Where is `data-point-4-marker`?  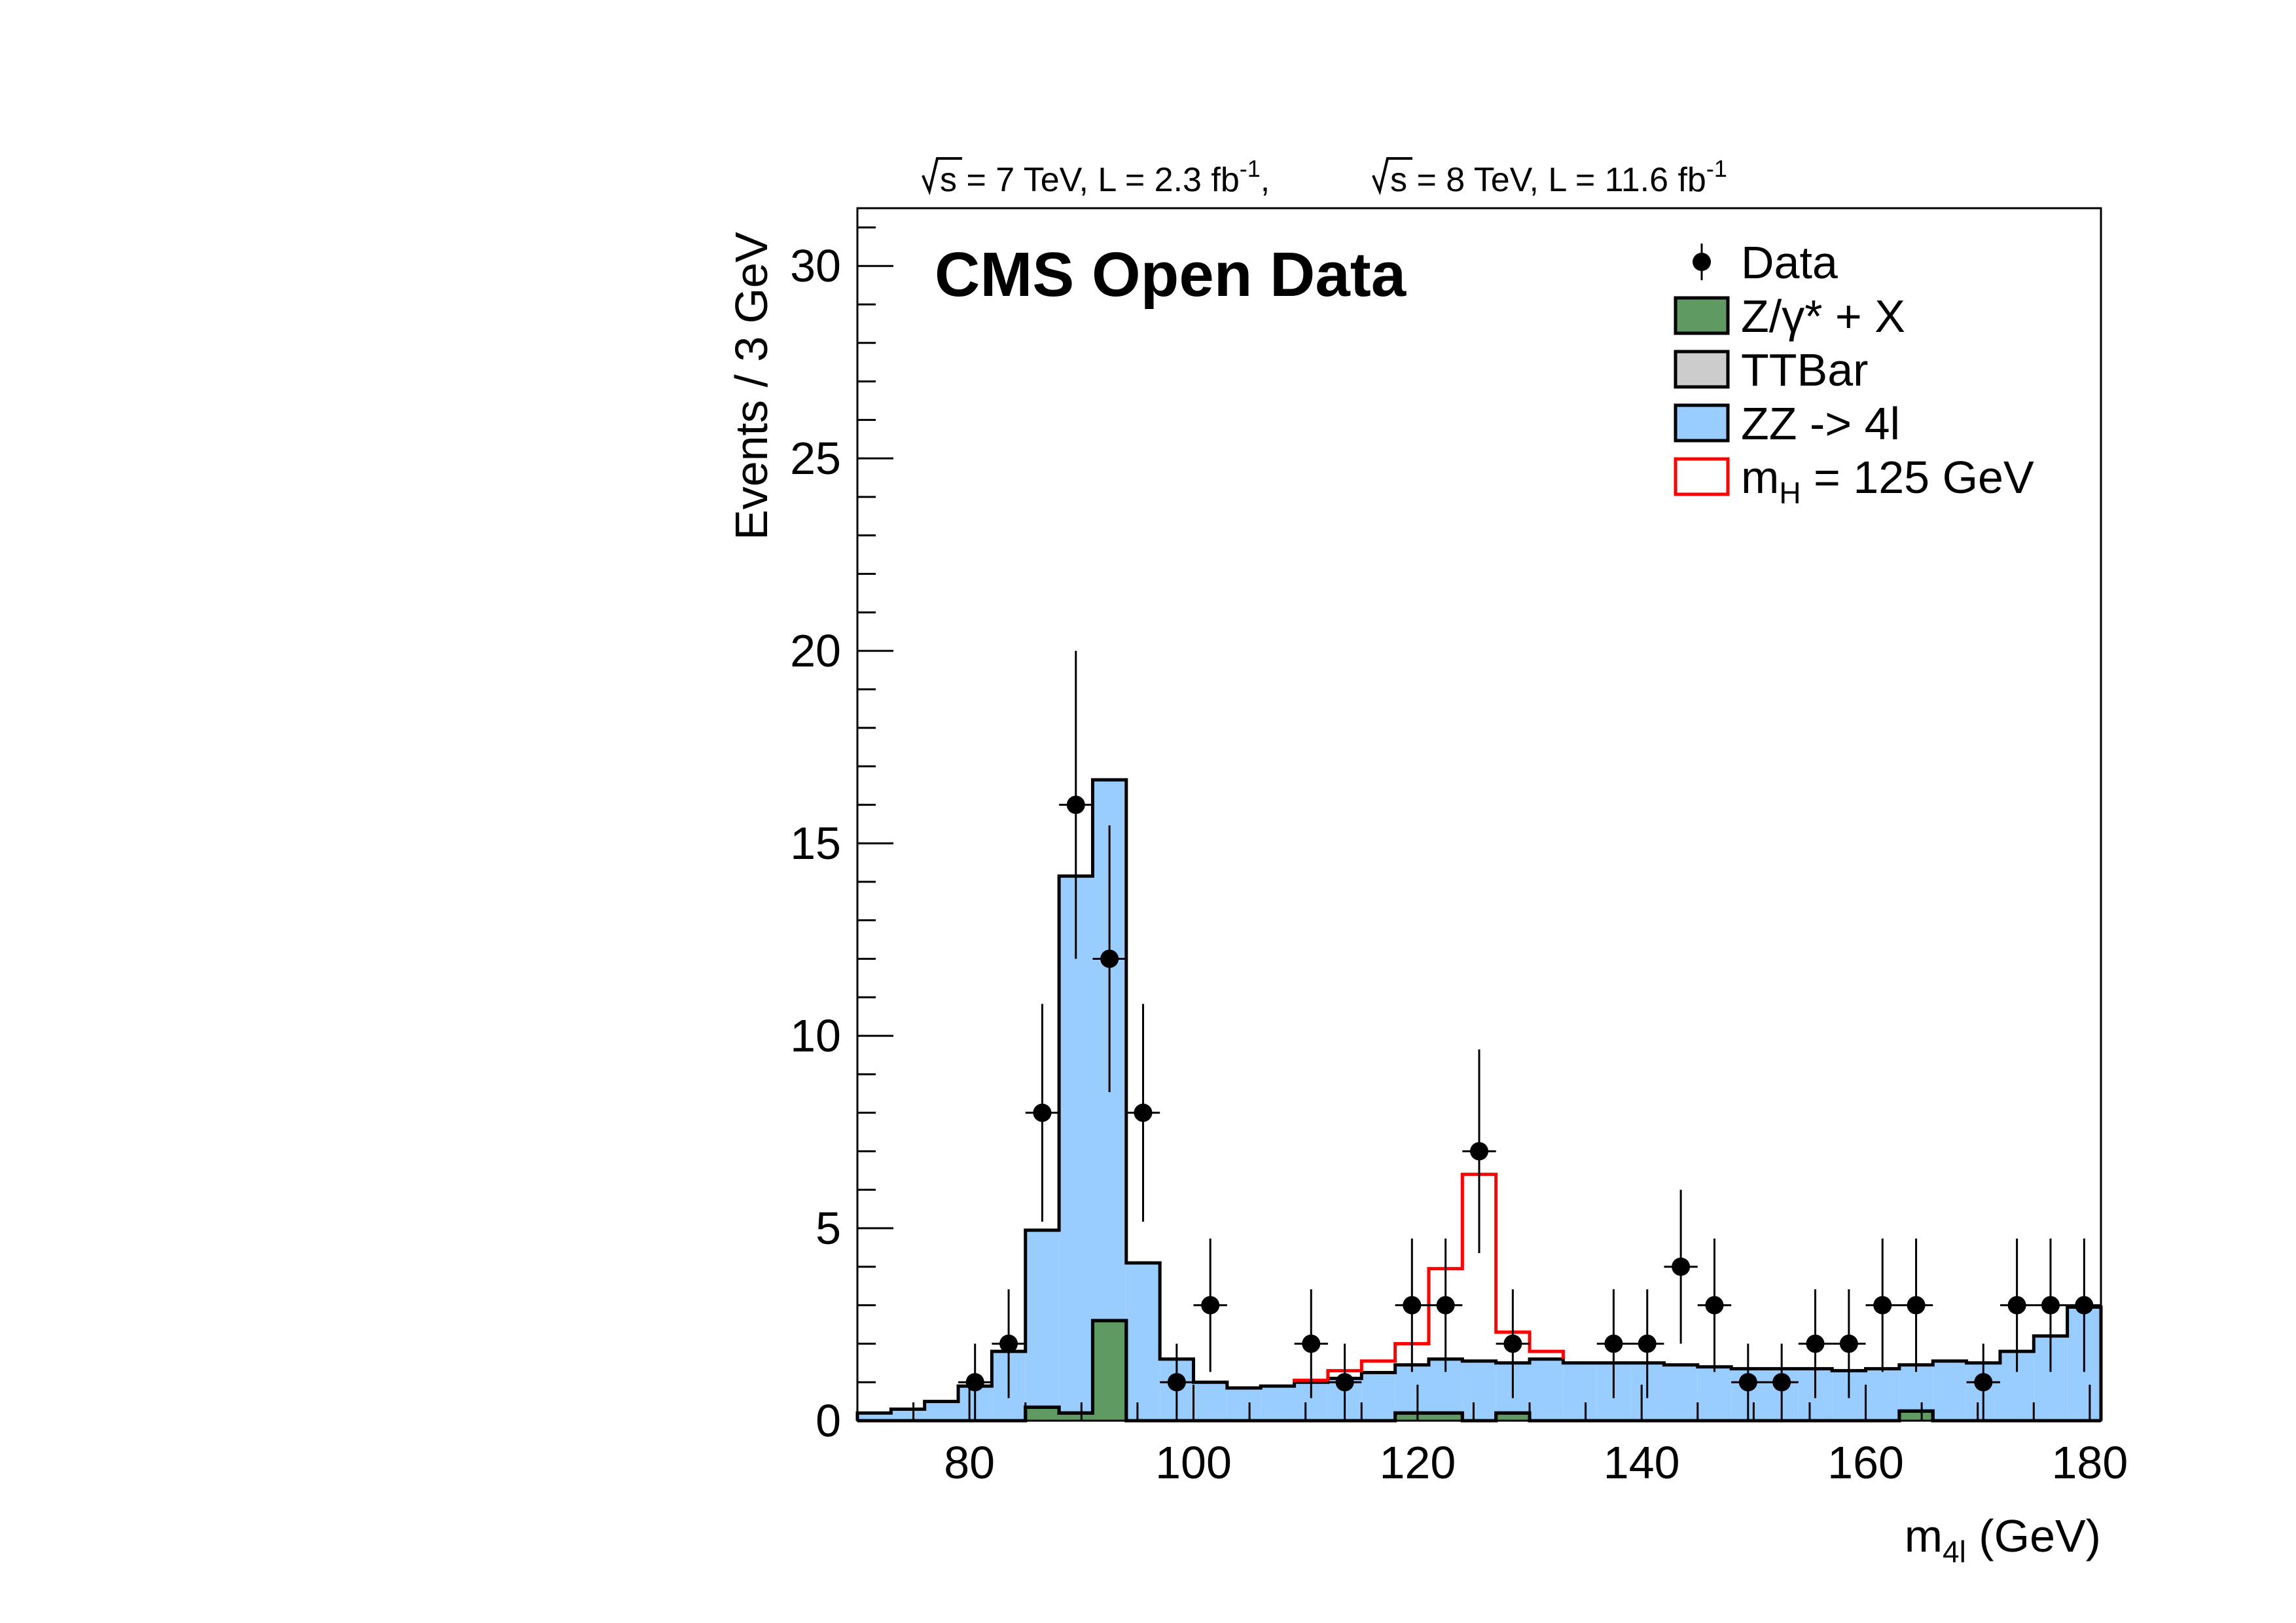
data-point-4-marker is located at coordinates (1109, 958).